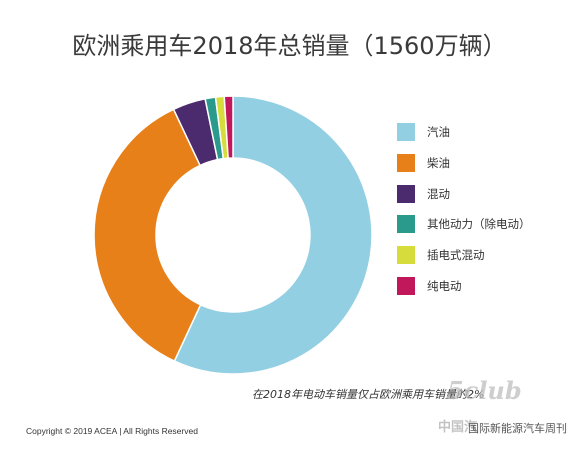  I want to click on legend-item: 汽油, so click(464, 132).